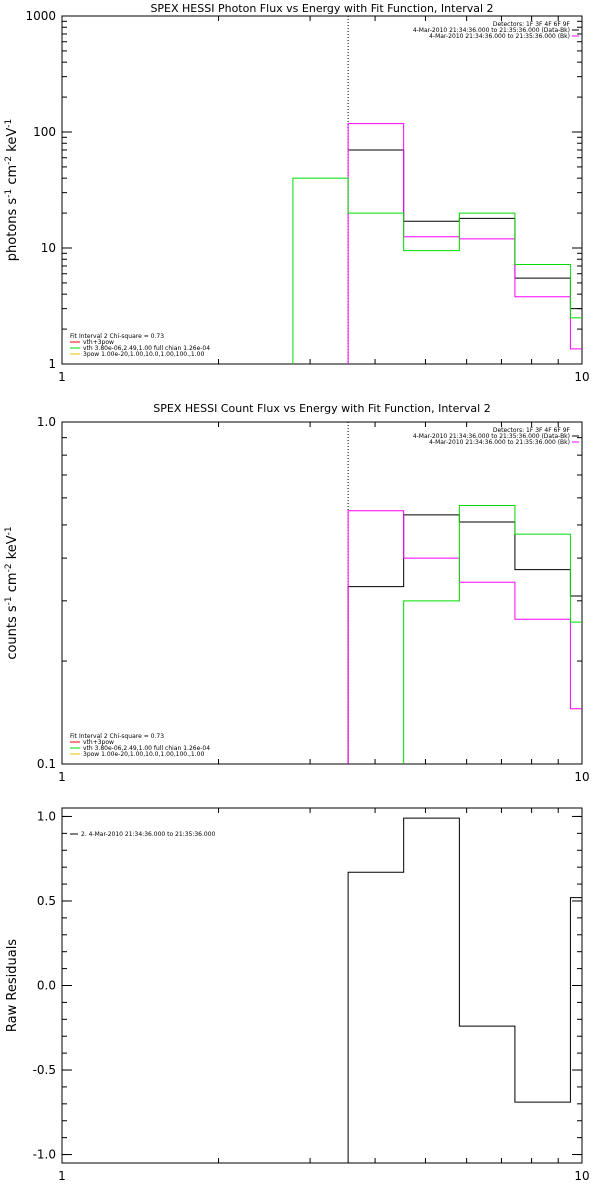  Describe the element at coordinates (46, 901) in the screenshot. I see `y-tick-label: 0.5` at that location.